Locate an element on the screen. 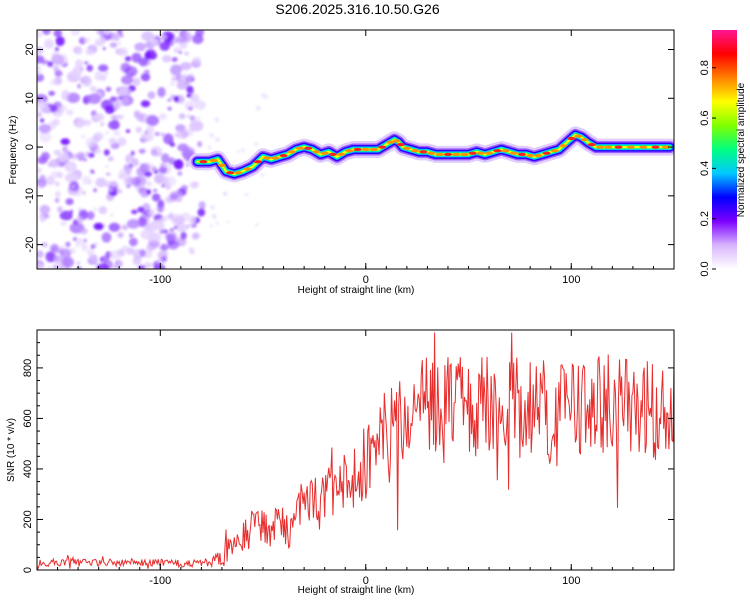 The height and width of the screenshot is (600, 750). x-tick-label: 0 is located at coordinates (366, 280).